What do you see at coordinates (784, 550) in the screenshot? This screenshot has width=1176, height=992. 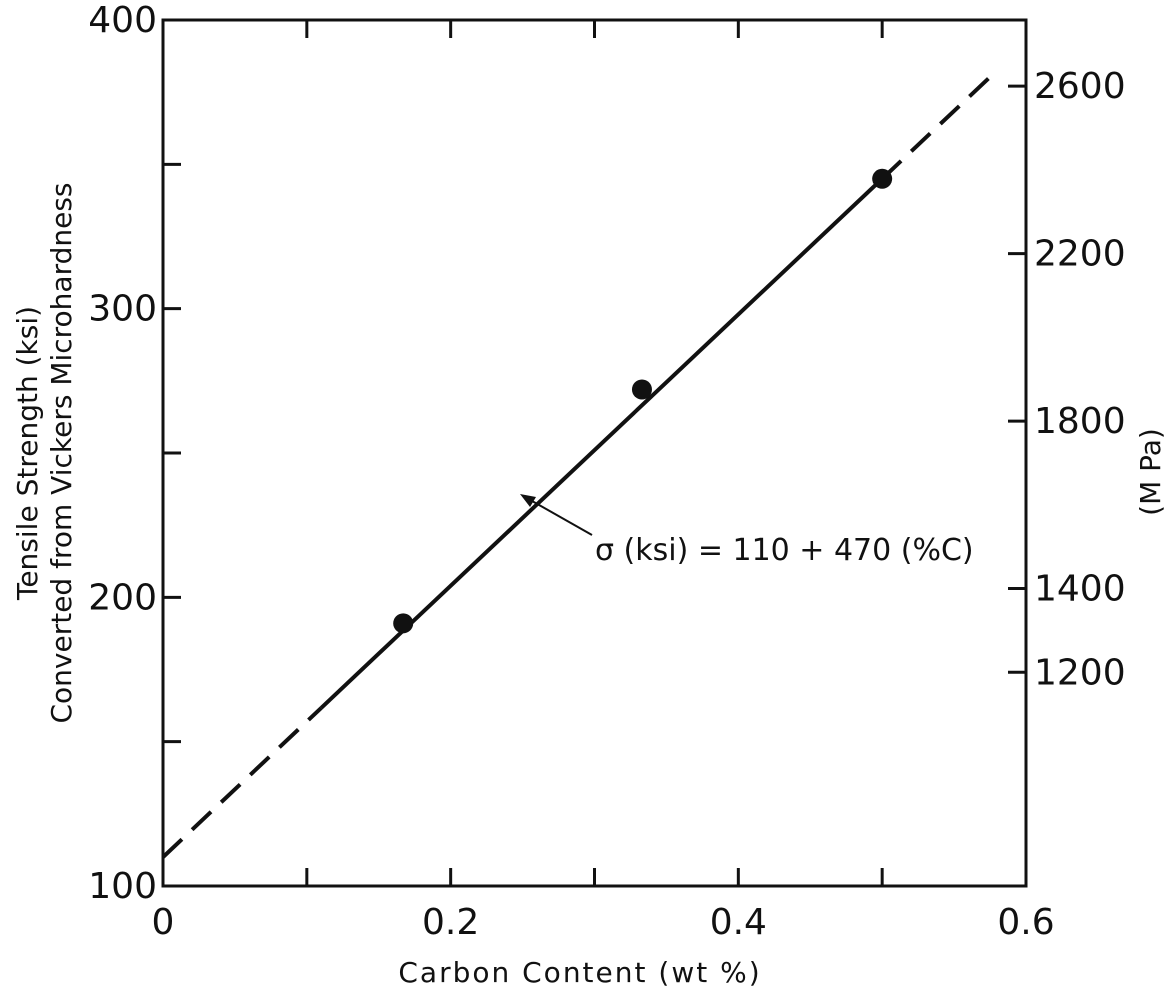 I see `fit-equation-annotation: σ (ksi) = 110 + 470 (%C)` at bounding box center [784, 550].